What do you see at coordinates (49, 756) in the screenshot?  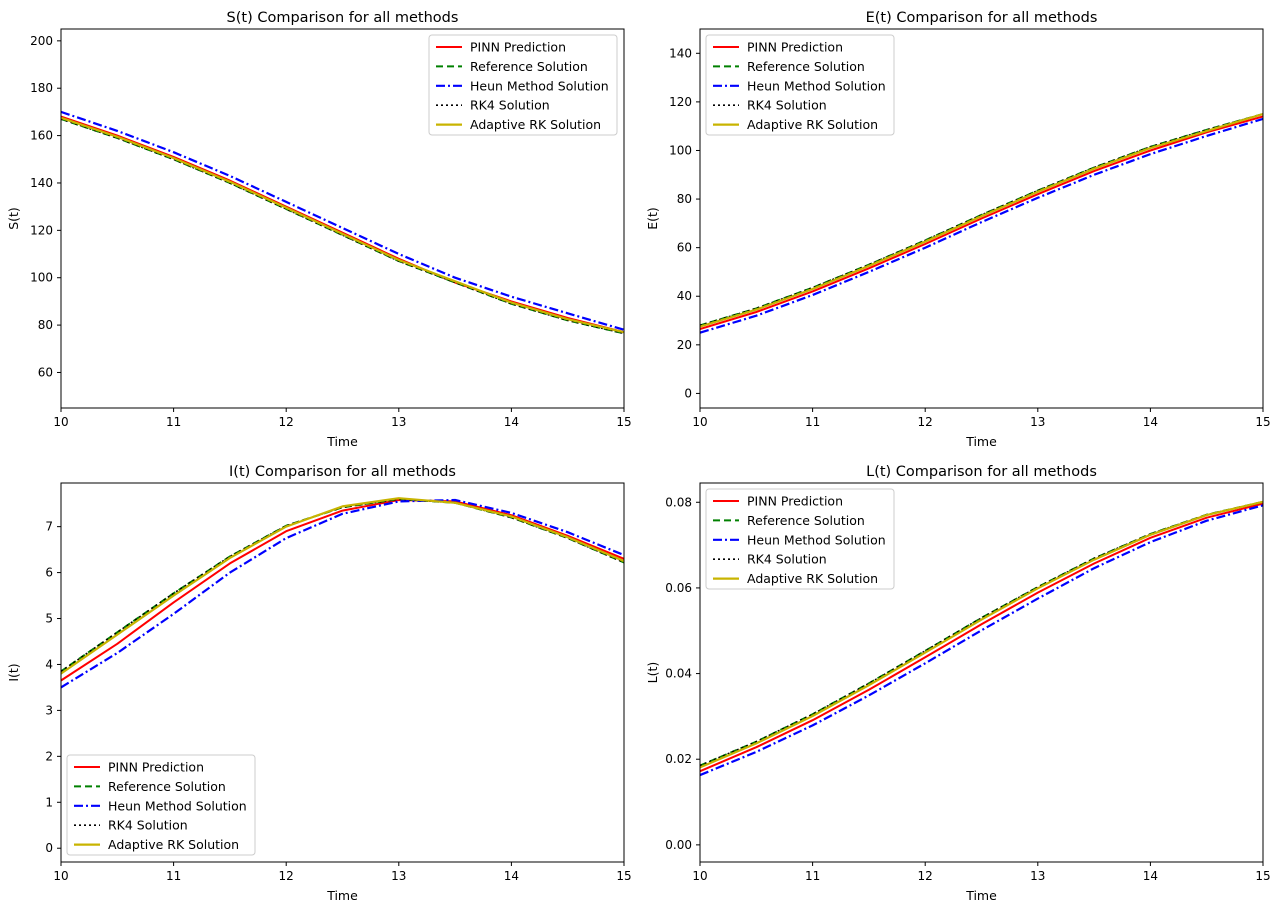 I see `y-tick-label: 2` at bounding box center [49, 756].